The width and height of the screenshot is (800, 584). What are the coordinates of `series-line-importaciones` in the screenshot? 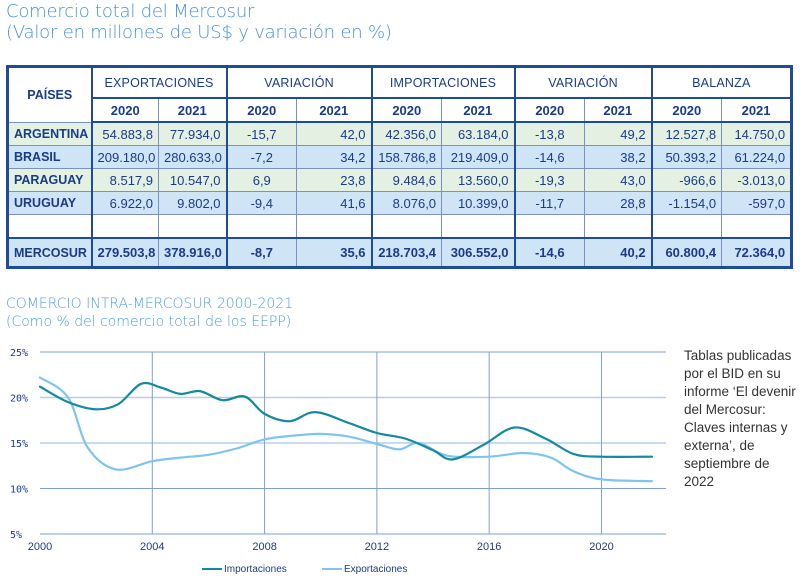 It's located at (346, 421).